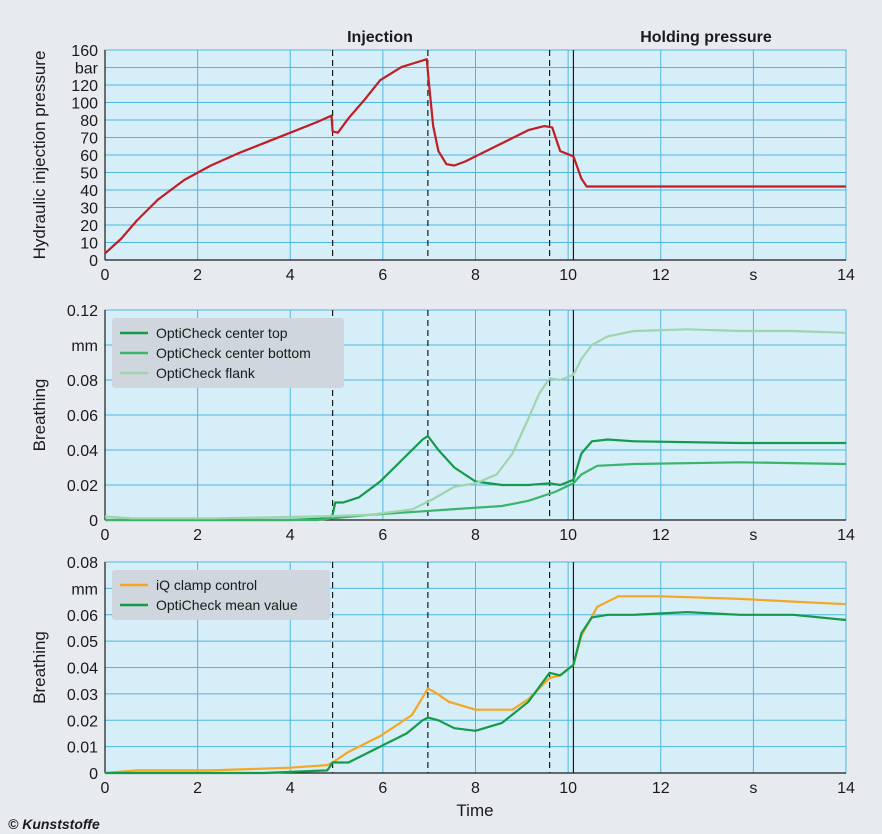 The height and width of the screenshot is (834, 882). Describe the element at coordinates (84, 51) in the screenshot. I see `y-tick-label: 160` at that location.